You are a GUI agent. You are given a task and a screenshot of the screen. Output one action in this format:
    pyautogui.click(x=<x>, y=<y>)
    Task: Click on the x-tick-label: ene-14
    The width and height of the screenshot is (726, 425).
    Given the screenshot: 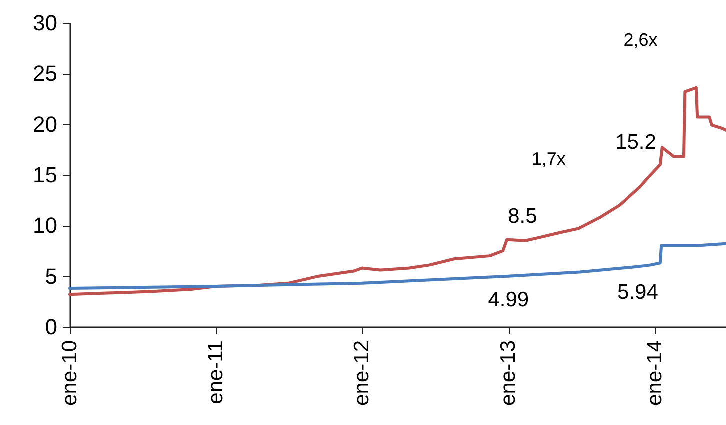 What is the action you would take?
    pyautogui.click(x=654, y=373)
    